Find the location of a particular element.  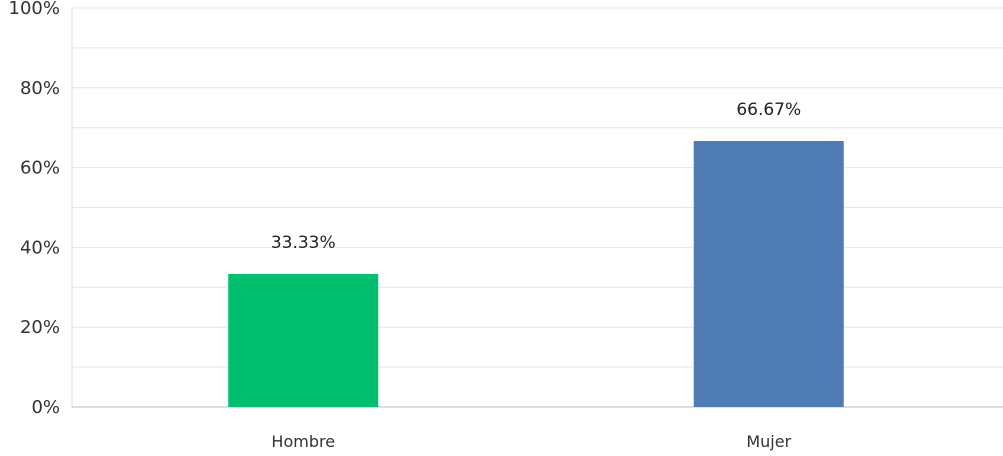

data-label-mujer: 66.67% is located at coordinates (768, 110).